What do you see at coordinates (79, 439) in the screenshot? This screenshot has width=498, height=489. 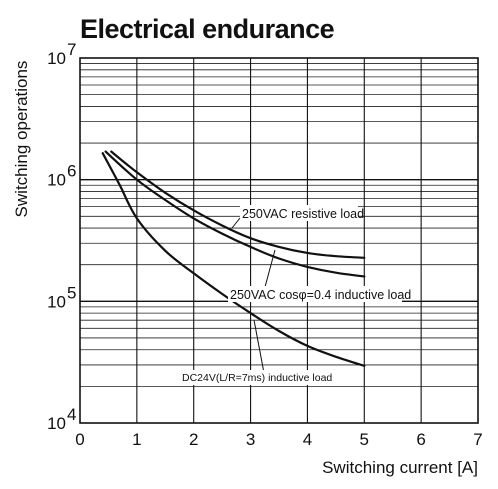 I see `x-tick-label: 0` at bounding box center [79, 439].